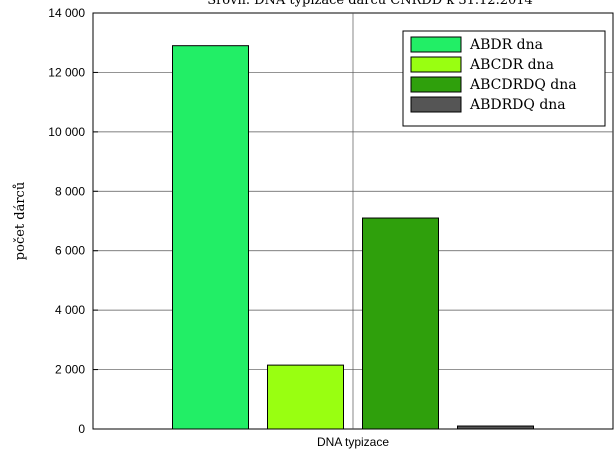  I want to click on legend-label: ABDRDQ dna, so click(517, 105).